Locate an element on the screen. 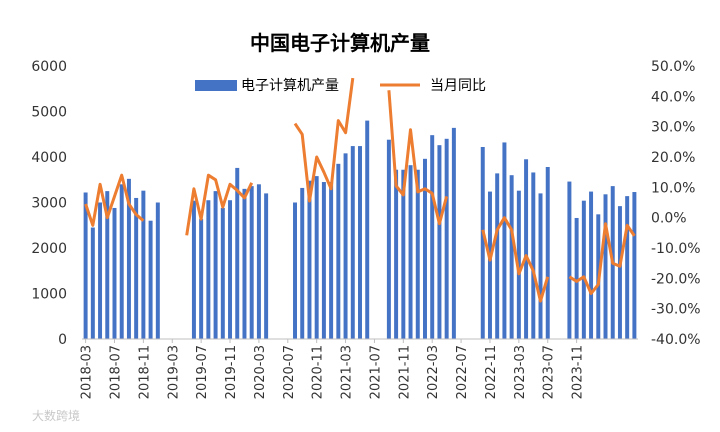  x-tick-label: 2018-11 is located at coordinates (144, 372).